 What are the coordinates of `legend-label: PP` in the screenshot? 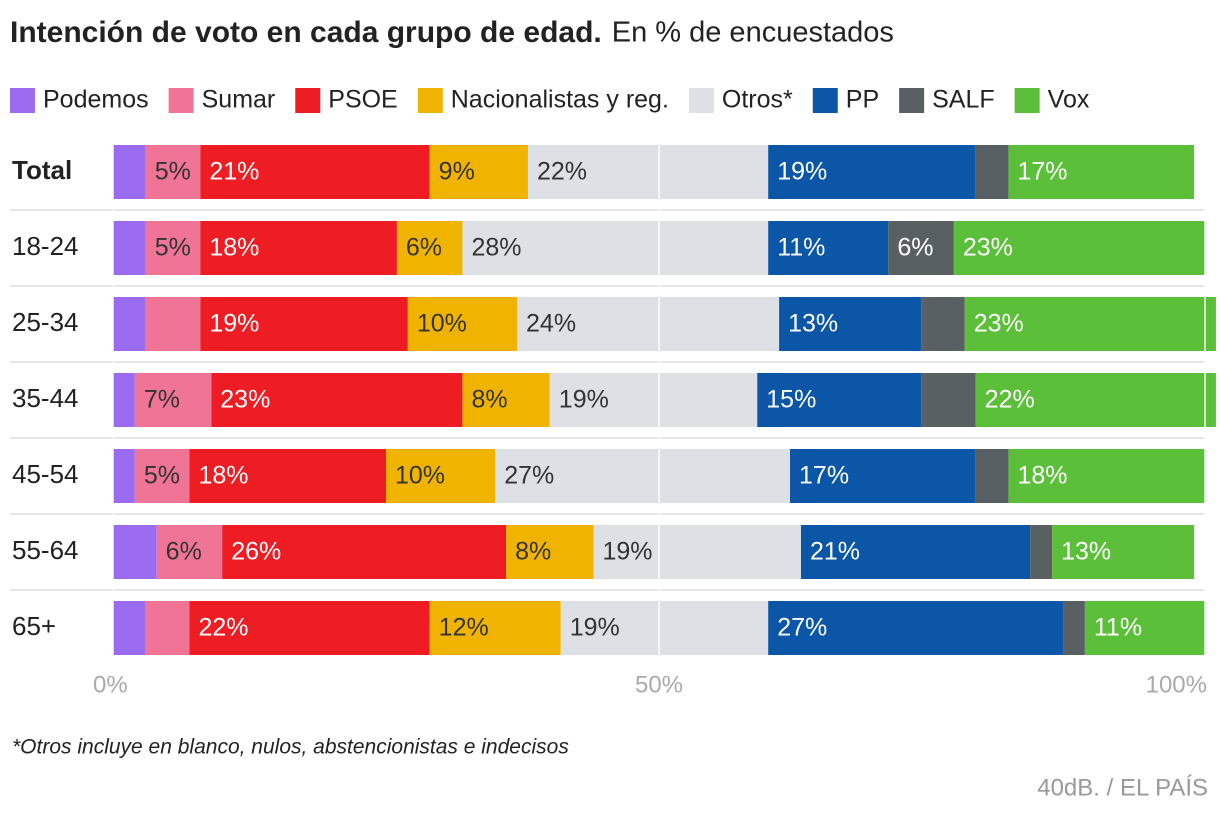 It's located at (862, 100).